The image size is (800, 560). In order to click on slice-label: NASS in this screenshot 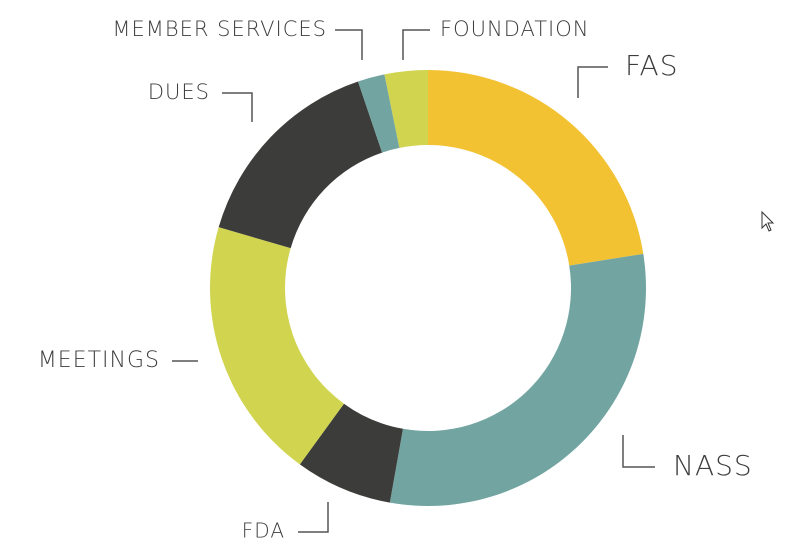, I will do `click(713, 465)`.